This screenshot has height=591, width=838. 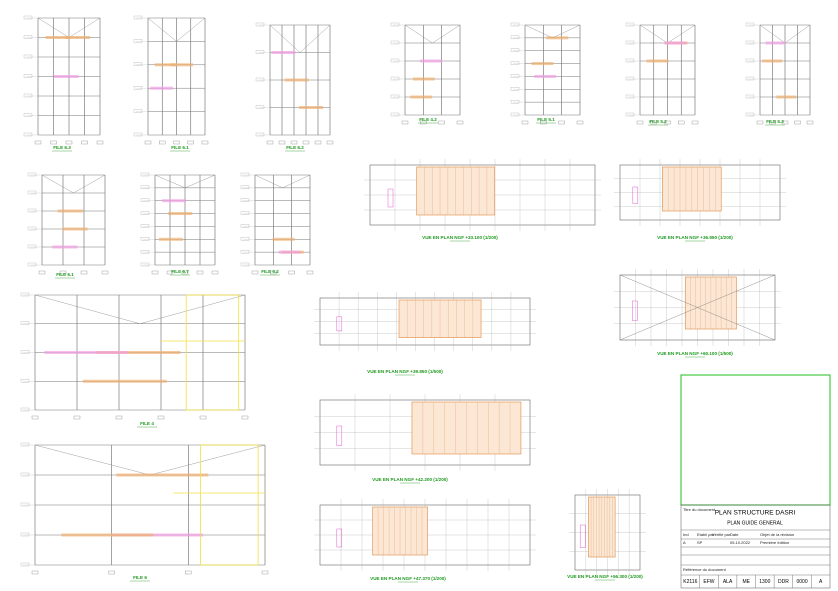 What do you see at coordinates (62, 147) in the screenshot?
I see `view-label: FILE 6.3` at bounding box center [62, 147].